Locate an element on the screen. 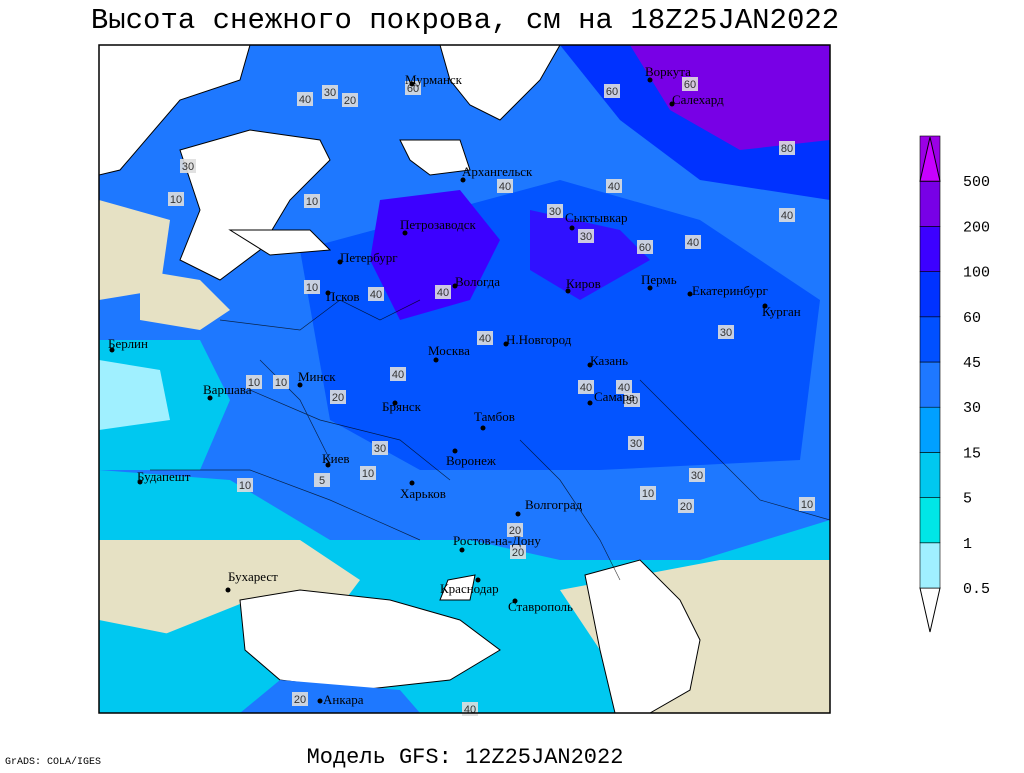 The width and height of the screenshot is (1024, 773). city-label: Бухарест is located at coordinates (253, 576).